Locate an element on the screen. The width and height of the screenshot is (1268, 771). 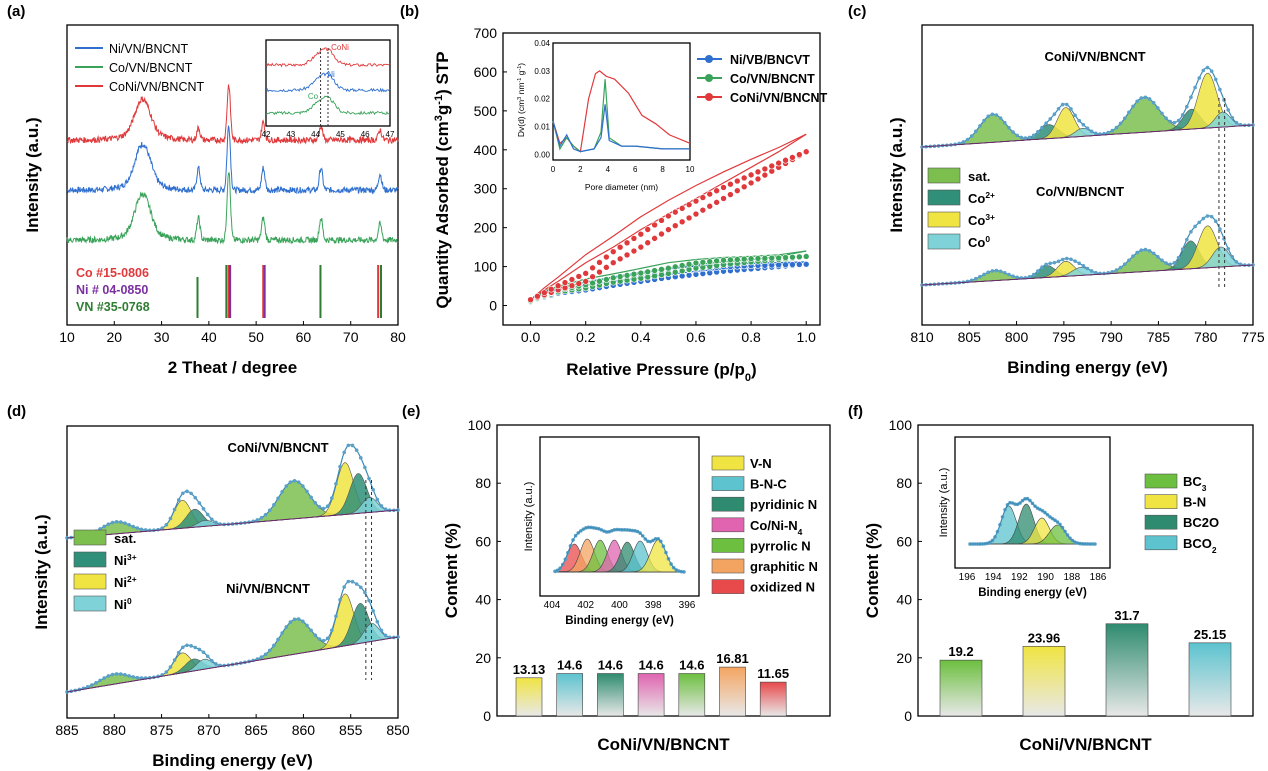
legend-marker is located at coordinates (709, 97).